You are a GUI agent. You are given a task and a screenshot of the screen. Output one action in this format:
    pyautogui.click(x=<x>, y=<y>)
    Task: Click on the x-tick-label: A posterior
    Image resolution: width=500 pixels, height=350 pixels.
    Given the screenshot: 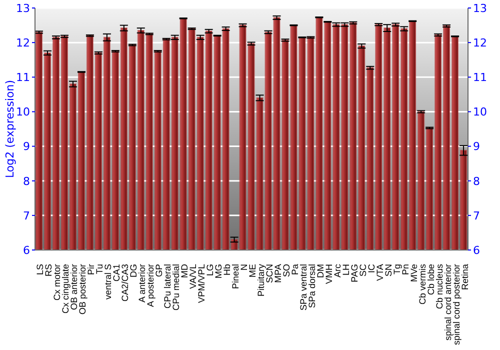 What is the action you would take?
    pyautogui.click(x=151, y=286)
    